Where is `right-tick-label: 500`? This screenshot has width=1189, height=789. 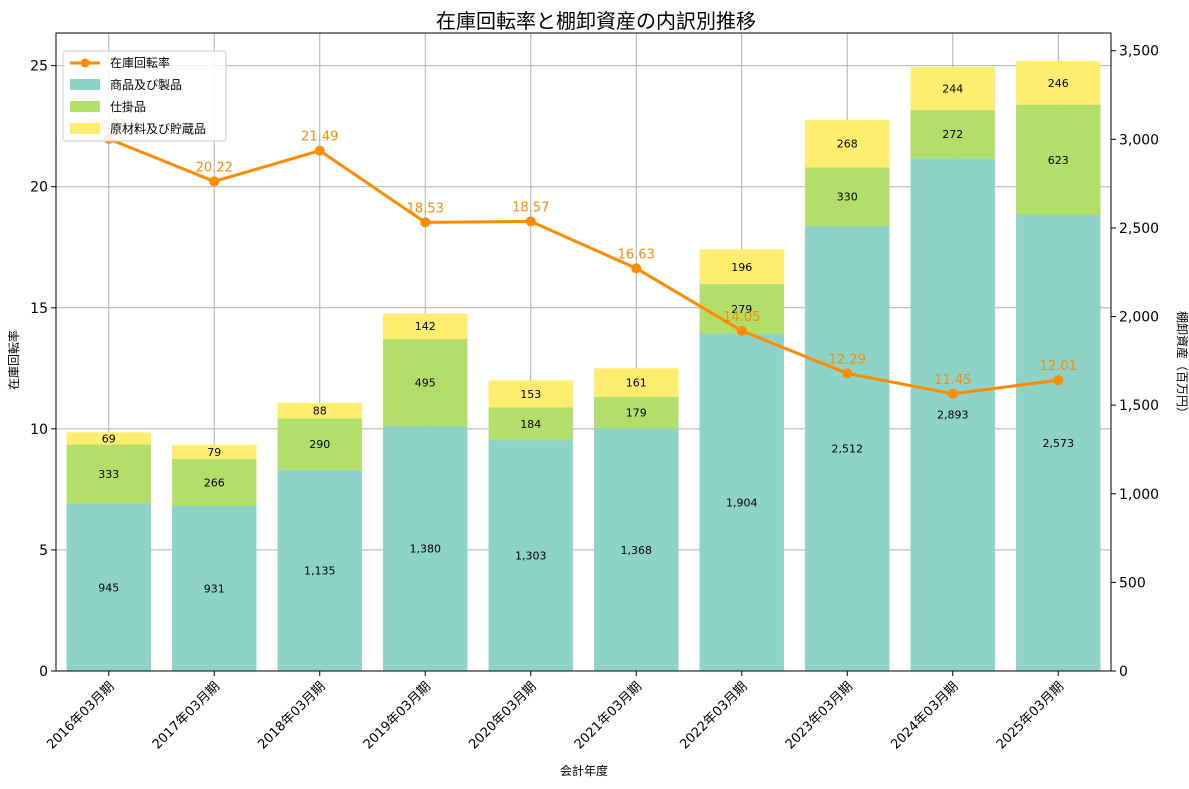 right-tick-label: 500 is located at coordinates (1132, 583).